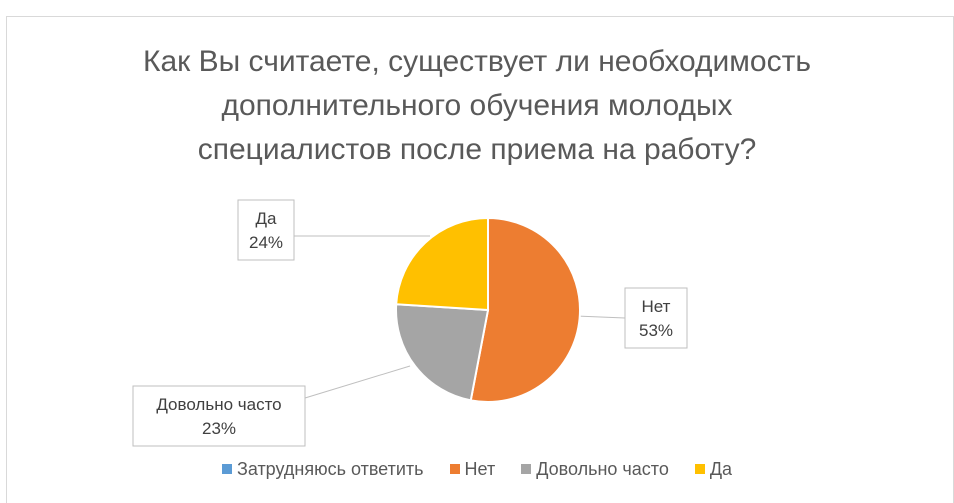 The height and width of the screenshot is (503, 954). Describe the element at coordinates (477, 149) in the screenshot. I see `chart-title-line-3: специалистов после приема на работу?` at that location.